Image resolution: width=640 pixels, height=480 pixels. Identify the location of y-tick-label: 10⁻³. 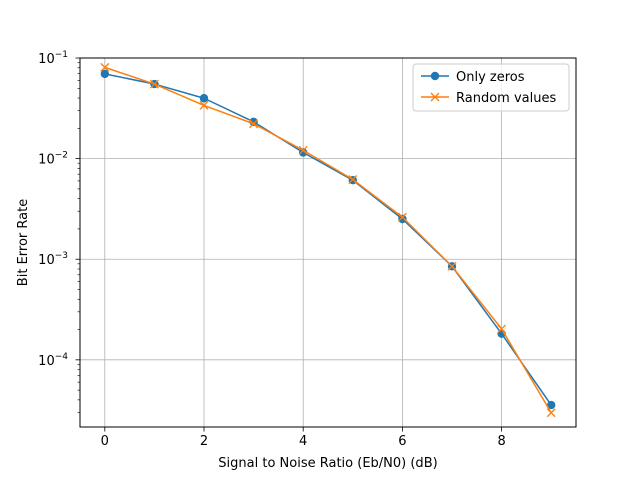
(53, 259).